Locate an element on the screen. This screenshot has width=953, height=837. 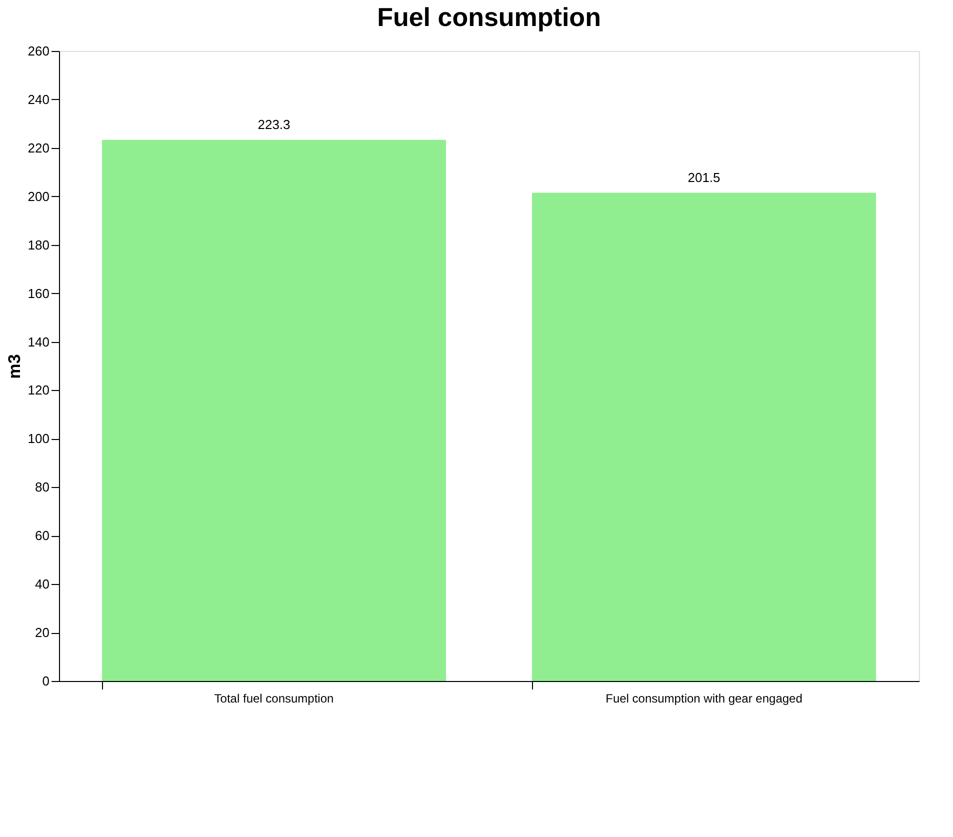
y-axis-title: m3 is located at coordinates (14, 366).